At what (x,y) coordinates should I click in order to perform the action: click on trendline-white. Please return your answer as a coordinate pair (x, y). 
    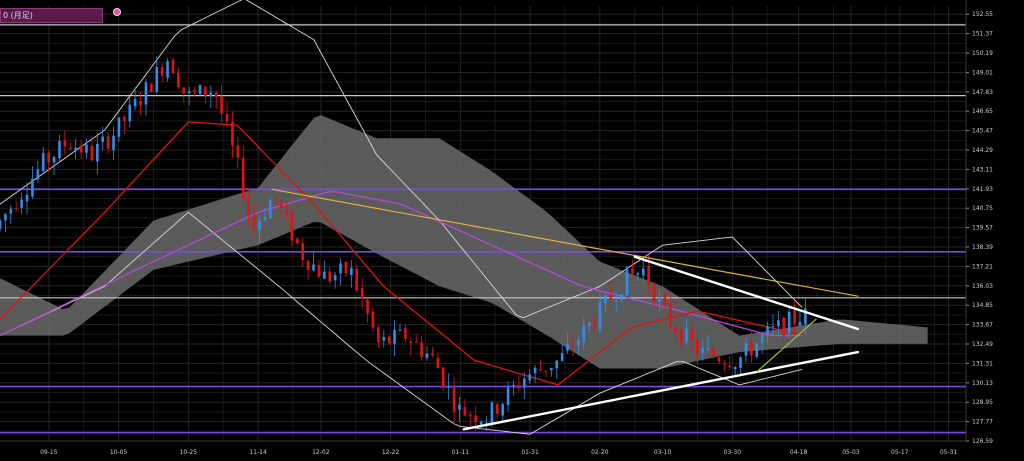
    Looking at the image, I should click on (661, 390).